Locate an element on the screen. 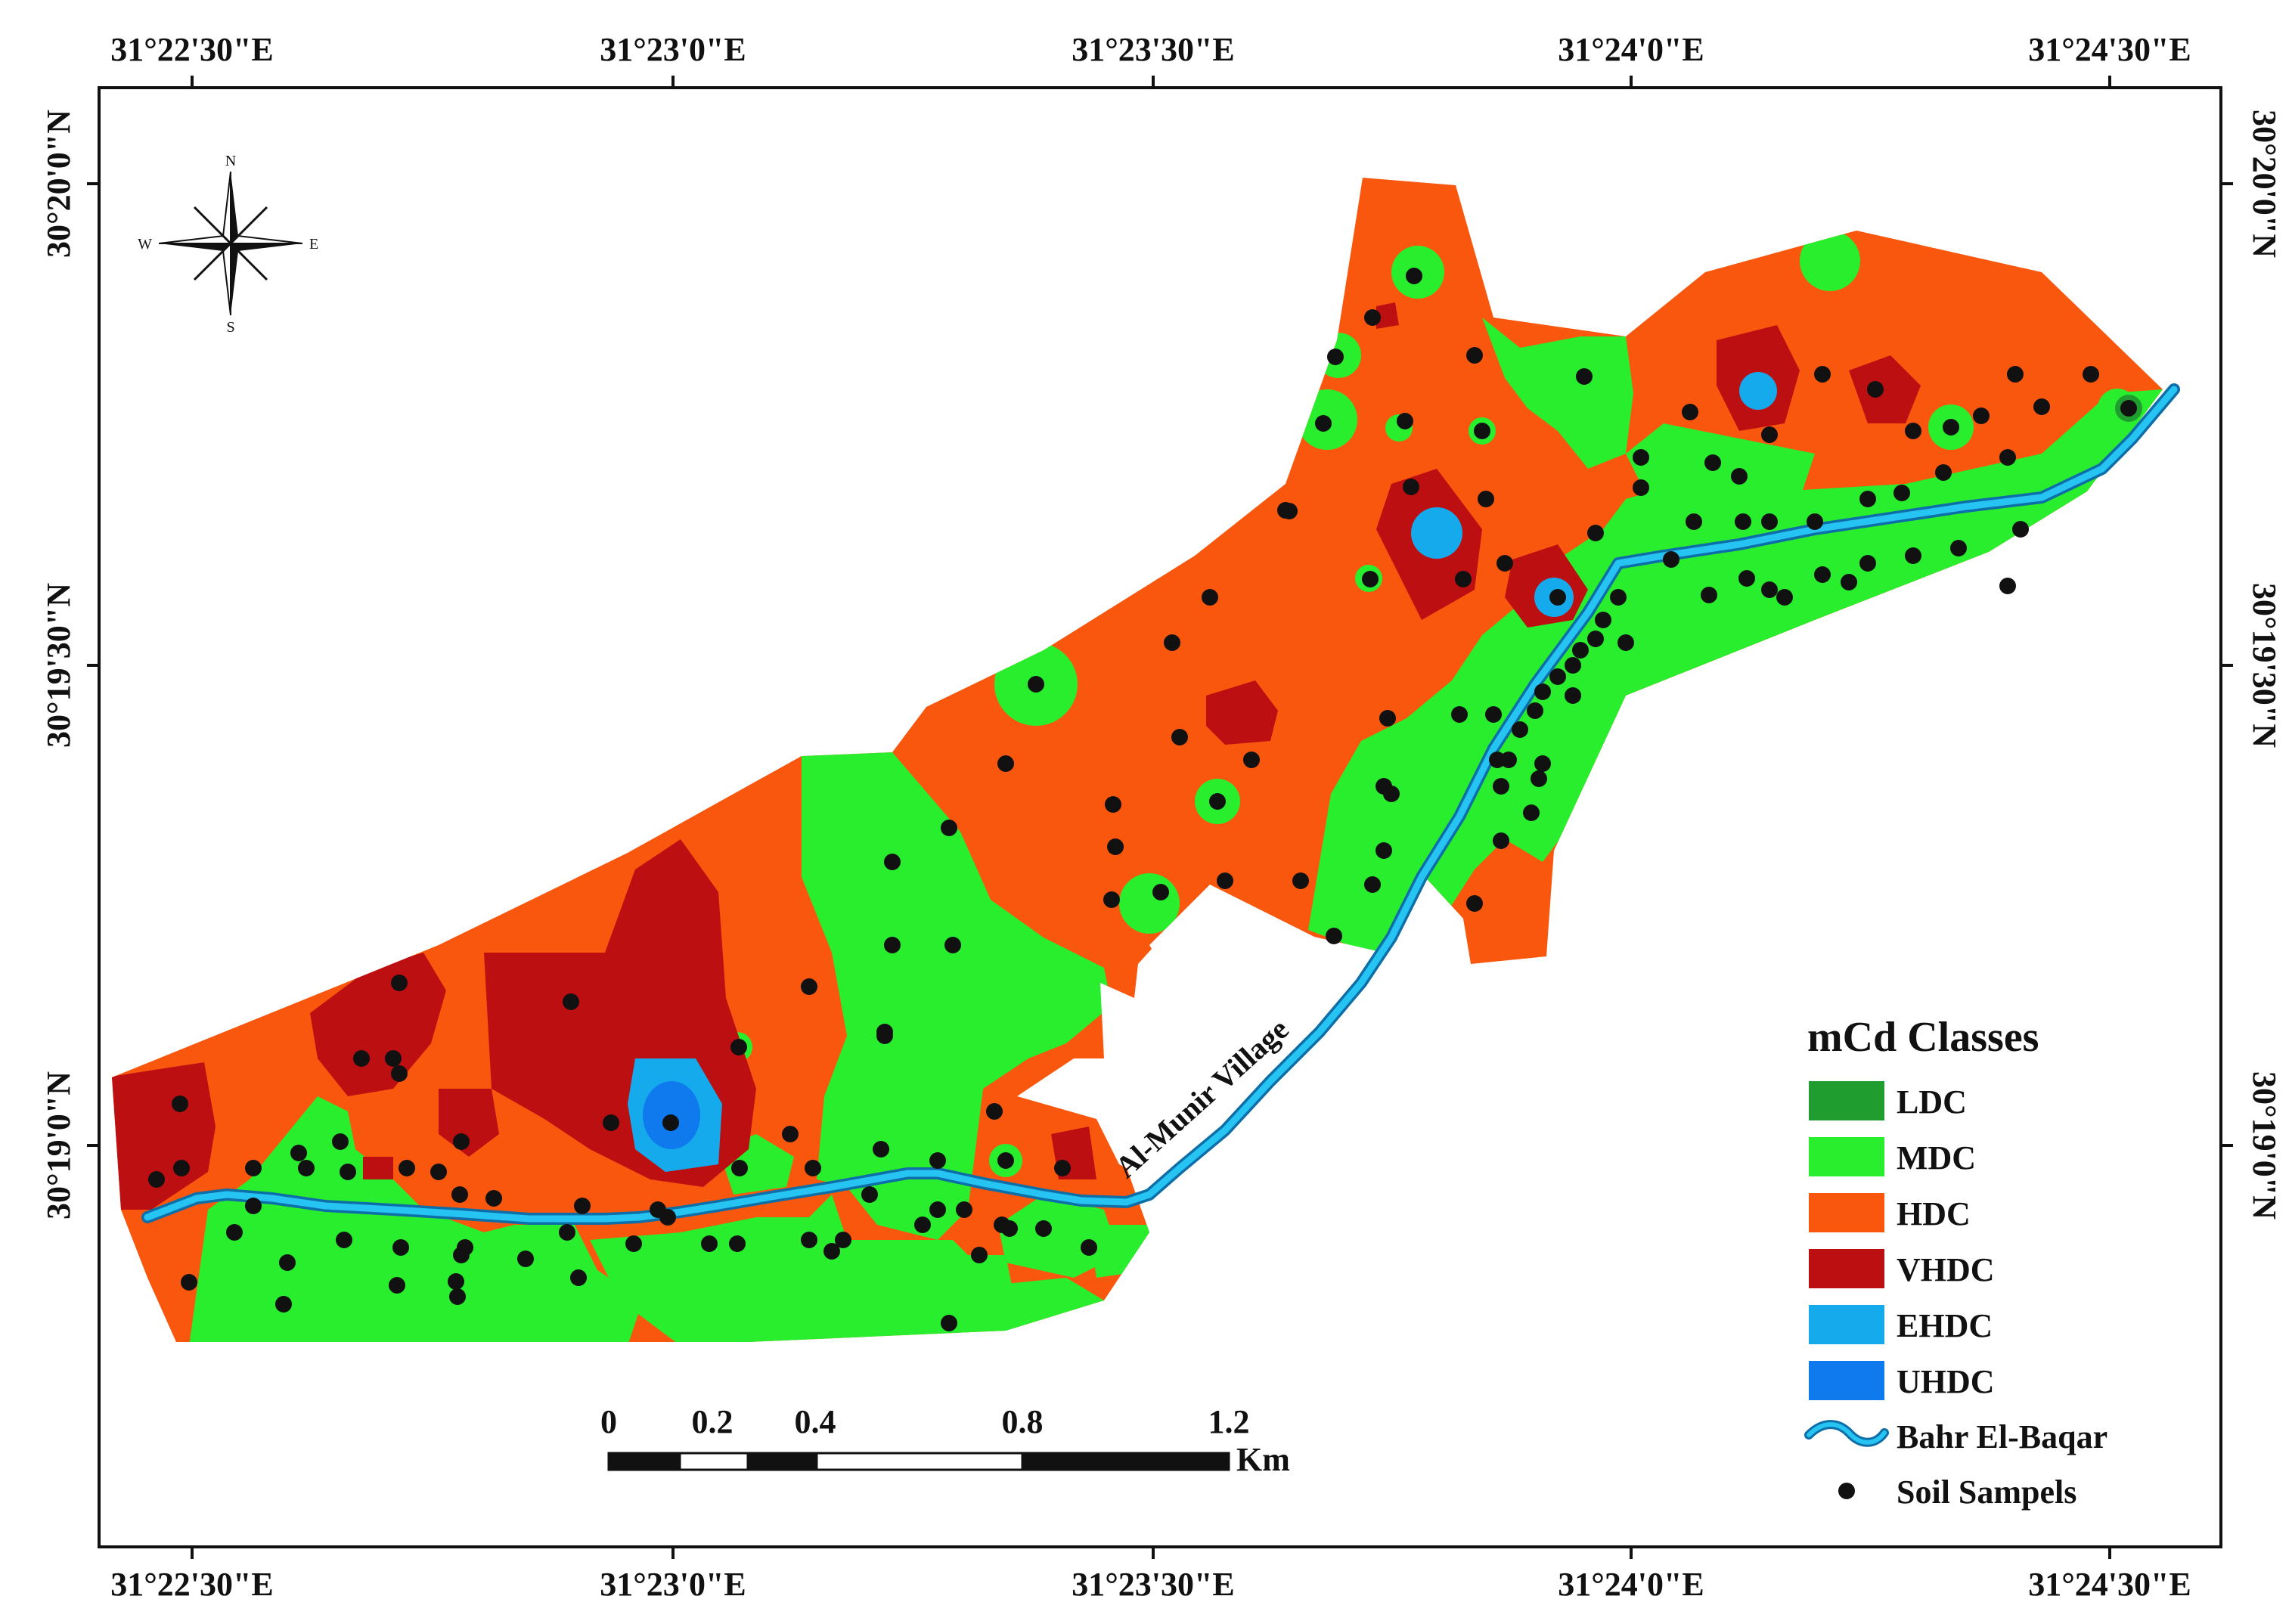  scale-tick-0-2: 0.2 is located at coordinates (713, 1421).